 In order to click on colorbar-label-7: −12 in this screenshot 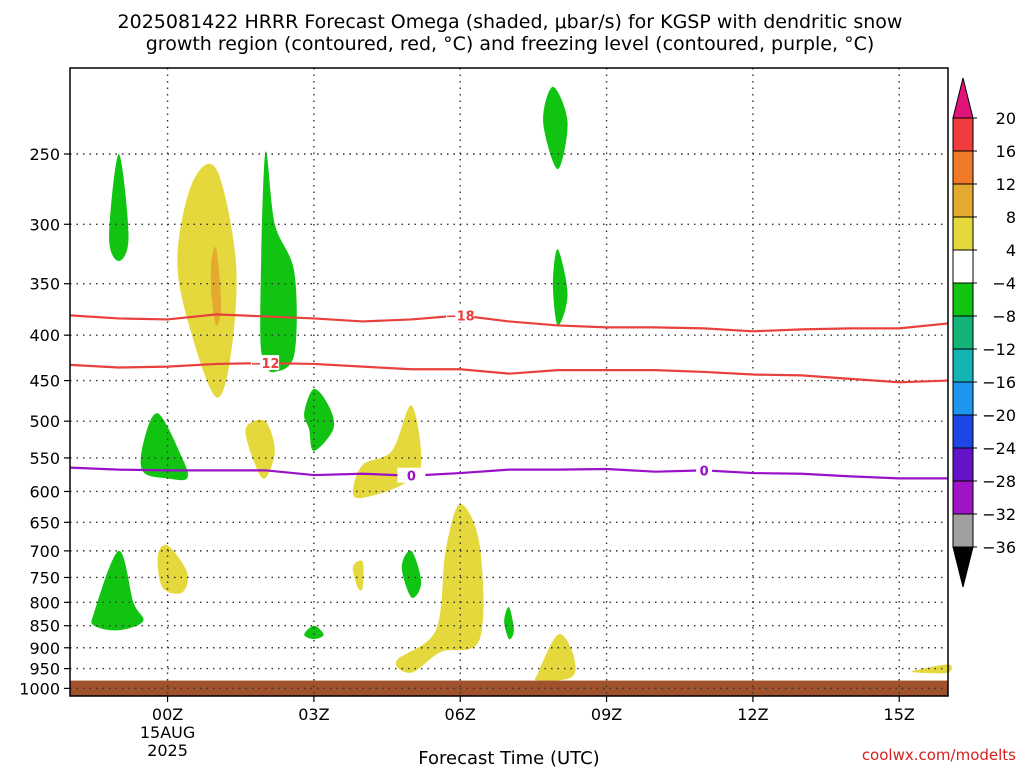, I will do `click(999, 349)`.